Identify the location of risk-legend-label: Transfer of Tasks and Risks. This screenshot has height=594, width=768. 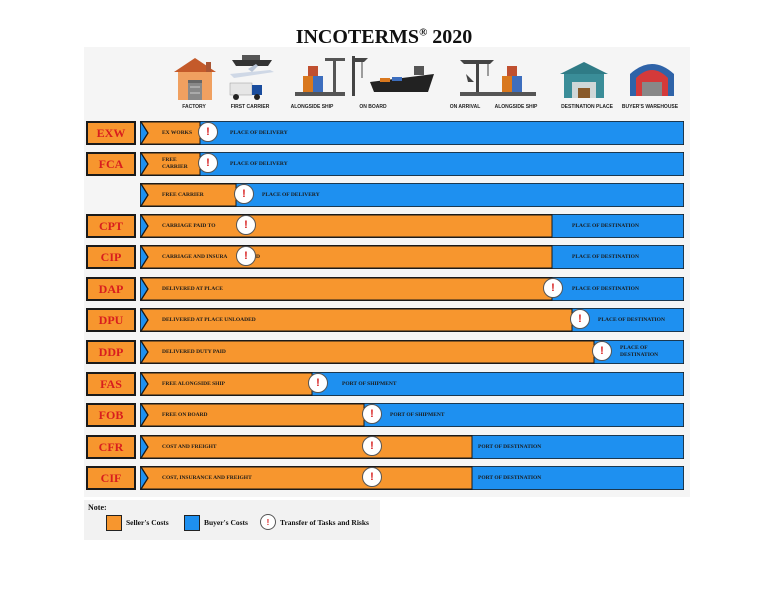
(324, 522).